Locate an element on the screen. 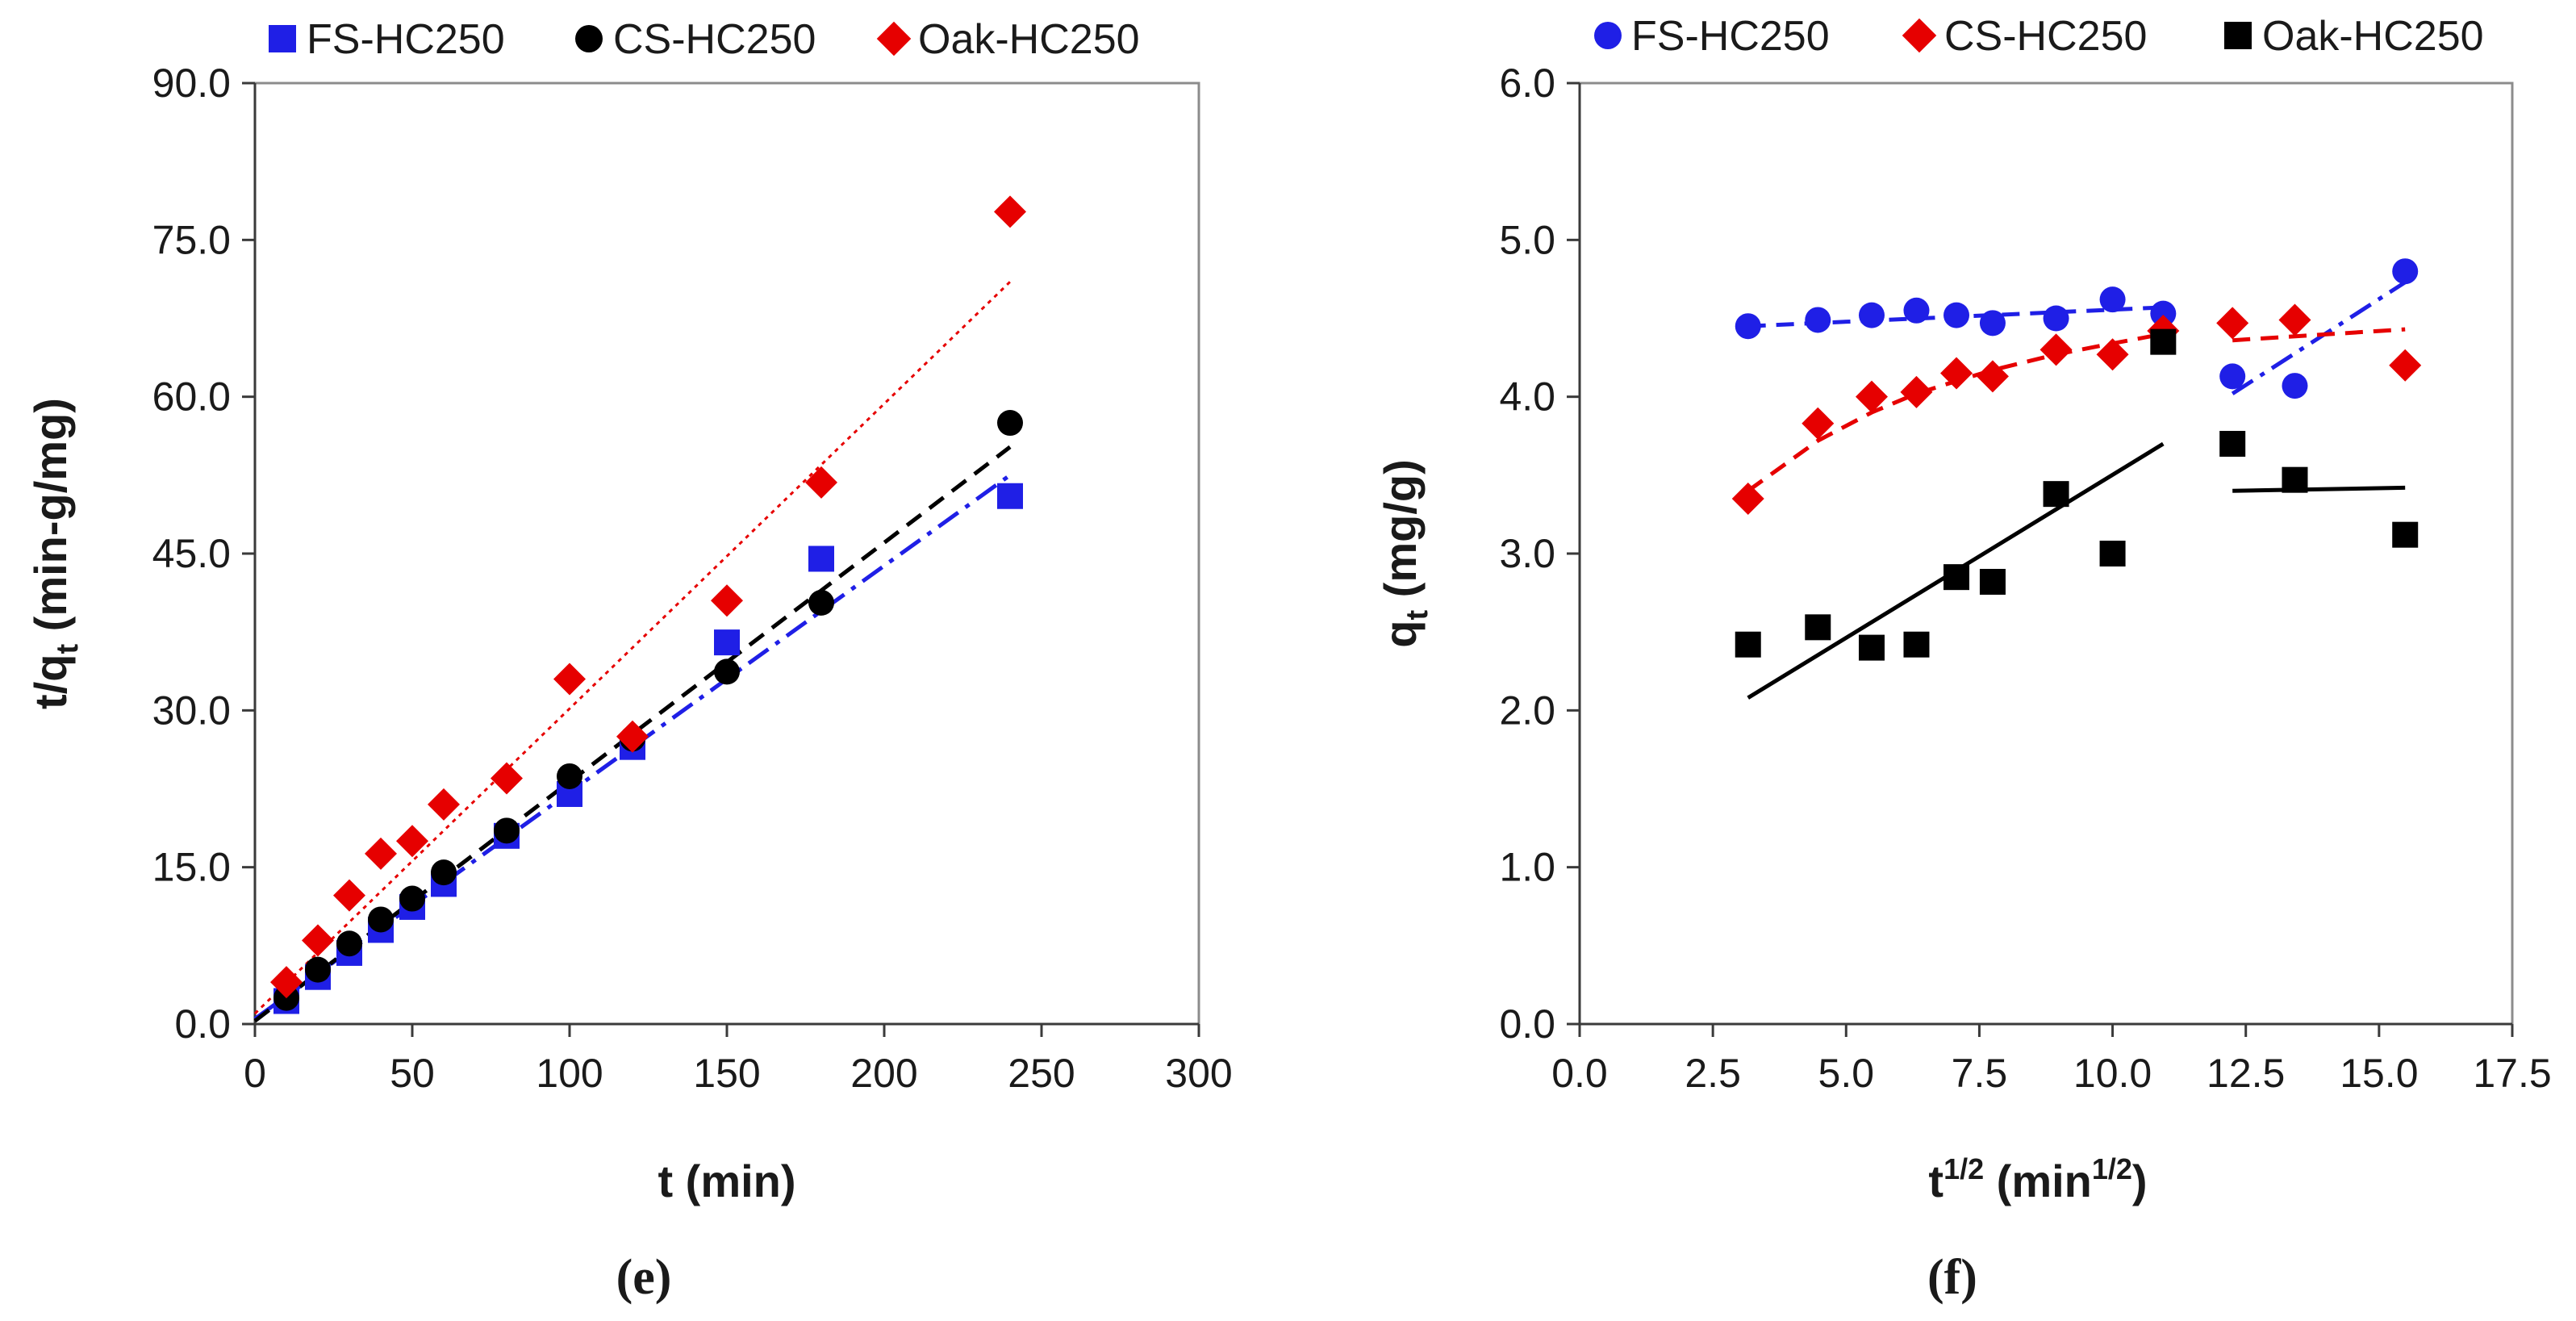  fit-line-cs-hc250 is located at coordinates (2319, 335).